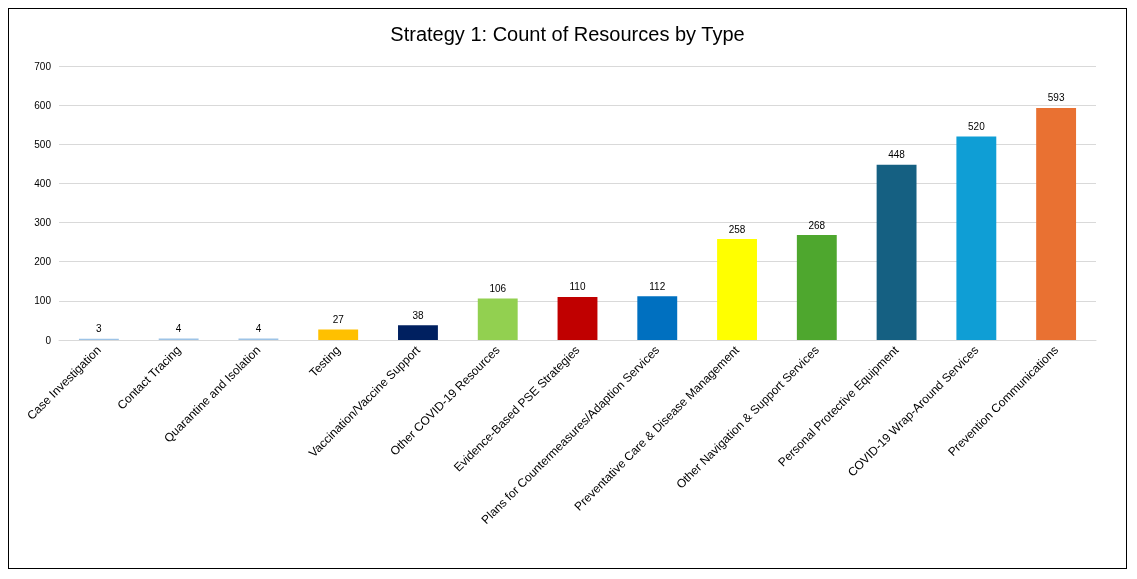 The height and width of the screenshot is (579, 1137). What do you see at coordinates (737, 229) in the screenshot?
I see `data-label: 258` at bounding box center [737, 229].